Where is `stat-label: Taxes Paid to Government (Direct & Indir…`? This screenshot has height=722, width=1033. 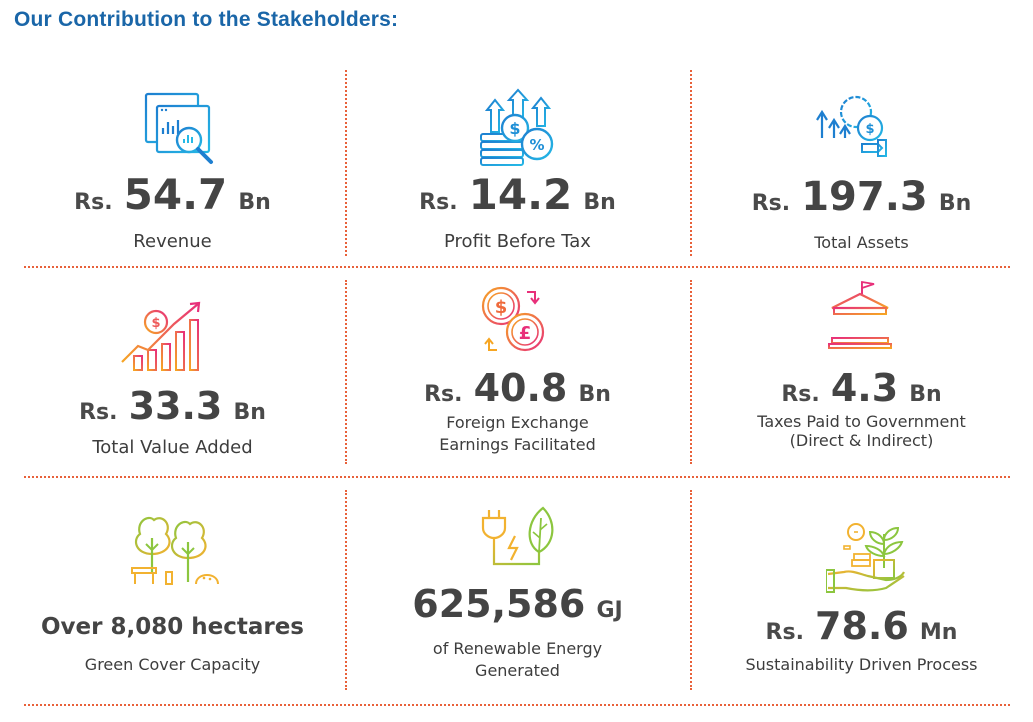
stat-label: Taxes Paid to Government (Direct & Indir… is located at coordinates (861, 431).